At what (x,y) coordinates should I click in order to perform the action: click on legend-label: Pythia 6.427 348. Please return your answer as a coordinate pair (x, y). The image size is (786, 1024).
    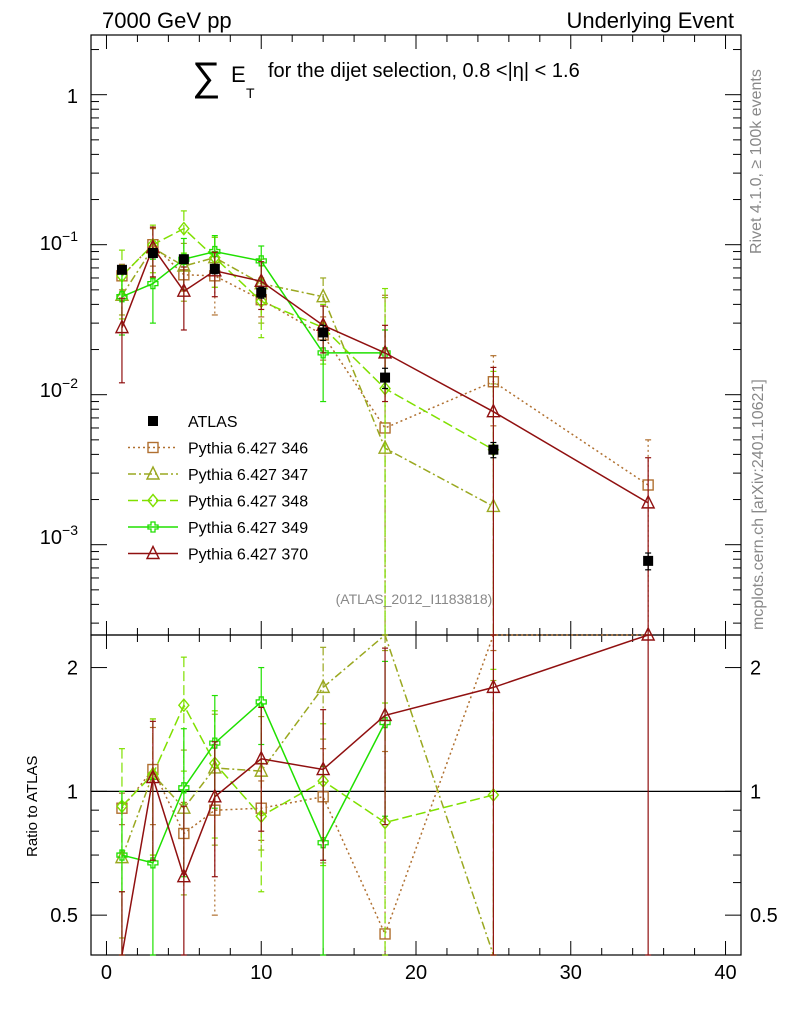
    Looking at the image, I should click on (248, 502).